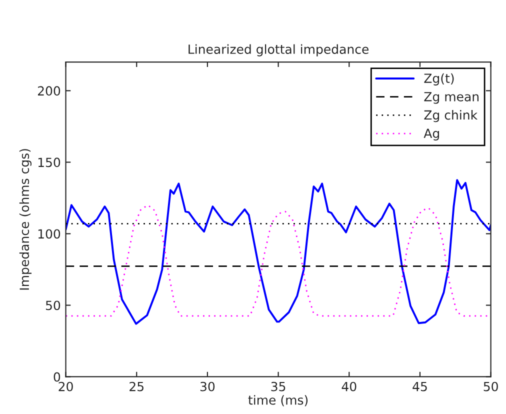 The width and height of the screenshot is (506, 414). What do you see at coordinates (207, 387) in the screenshot?
I see `x-tick-label: 30` at bounding box center [207, 387].